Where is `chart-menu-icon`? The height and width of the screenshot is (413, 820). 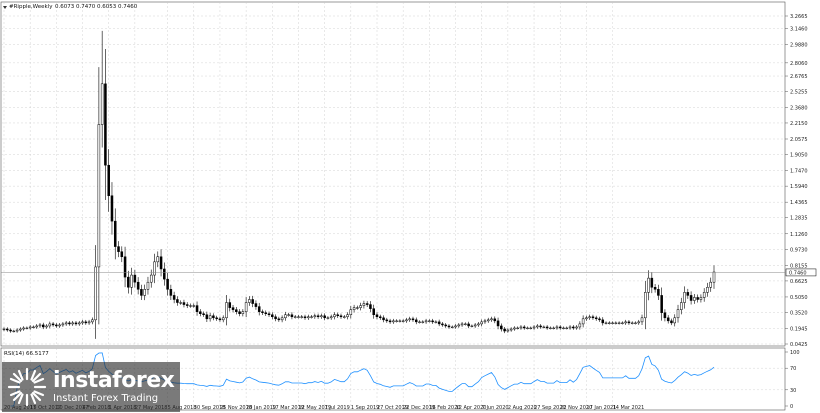 chart-menu-icon is located at coordinates (5, 7).